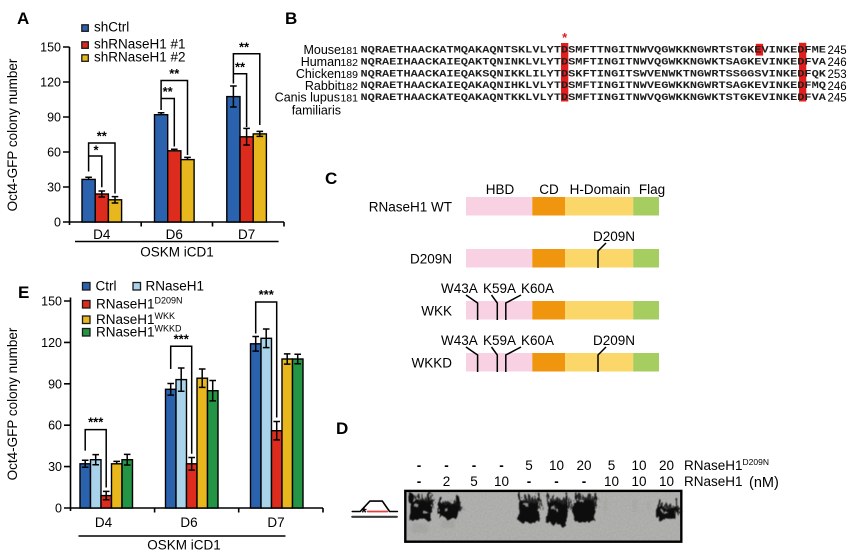 The height and width of the screenshot is (560, 852). Describe the element at coordinates (321, 62) in the screenshot. I see `svg-text: Human` at that location.